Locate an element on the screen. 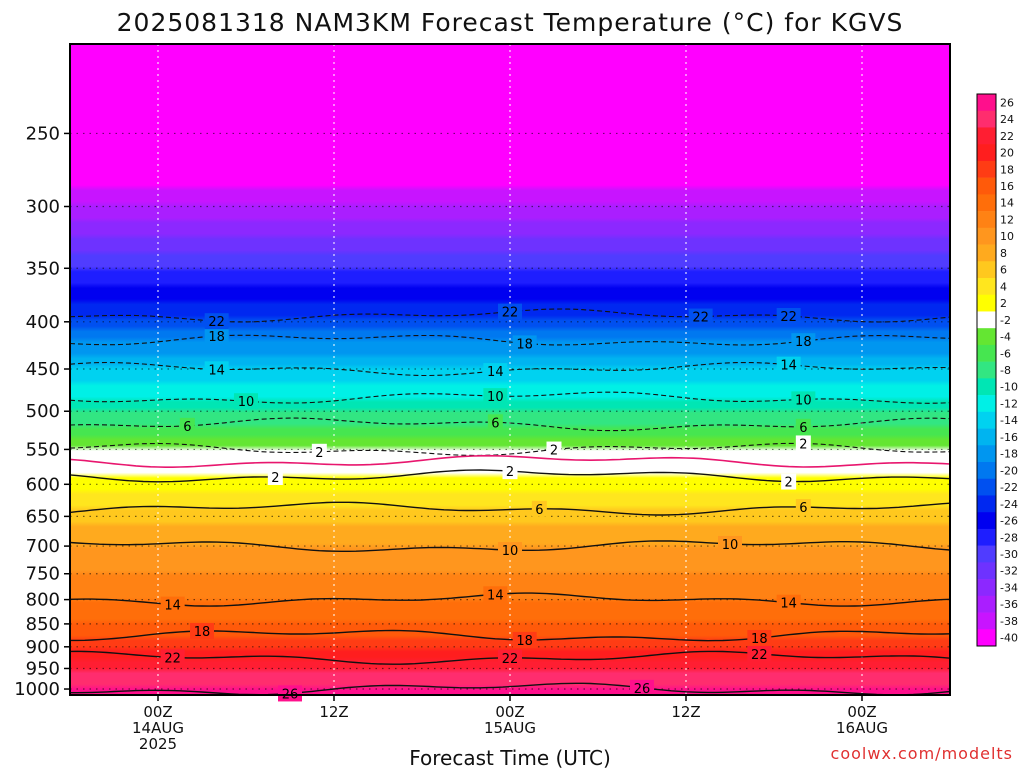 The width and height of the screenshot is (1024, 768). y-tick-label: 350 is located at coordinates (43, 268).